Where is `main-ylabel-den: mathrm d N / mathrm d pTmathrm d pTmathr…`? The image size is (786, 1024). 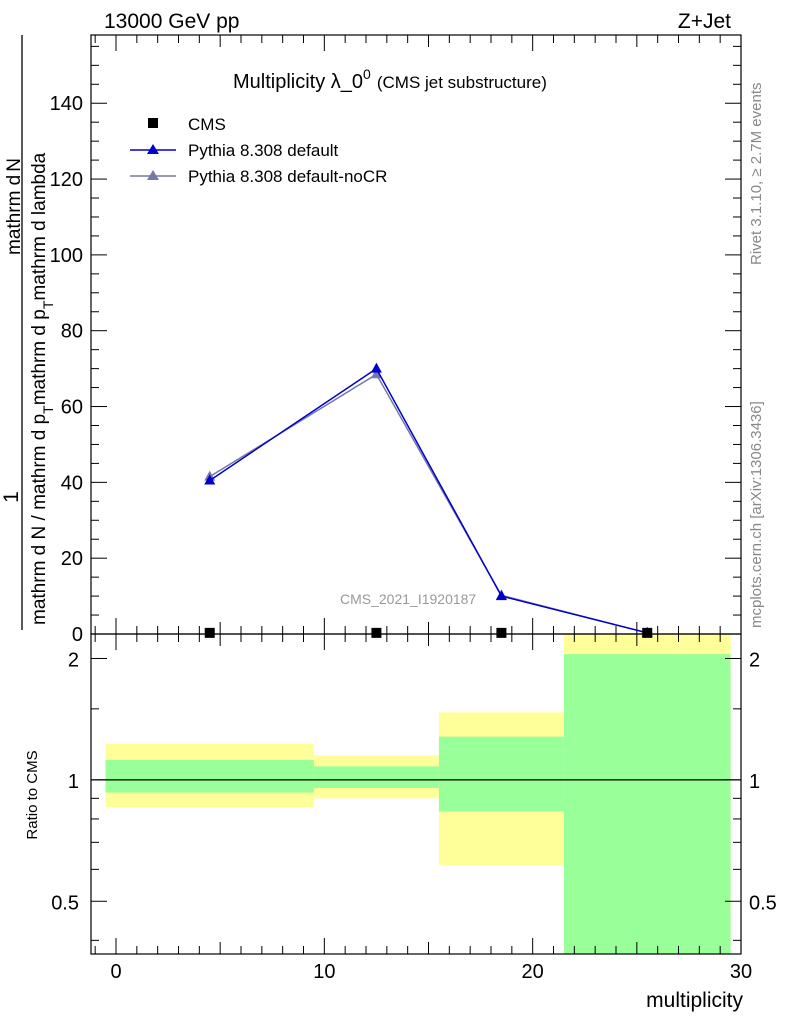
main-ylabel-den: mathrm d N / mathrm d pTmathrm d pTmathr… is located at coordinates (42, 388).